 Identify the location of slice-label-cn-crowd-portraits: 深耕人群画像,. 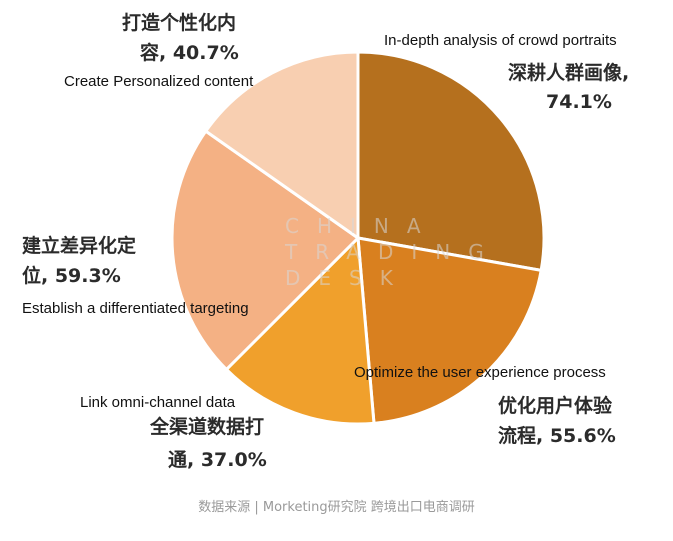
(569, 73).